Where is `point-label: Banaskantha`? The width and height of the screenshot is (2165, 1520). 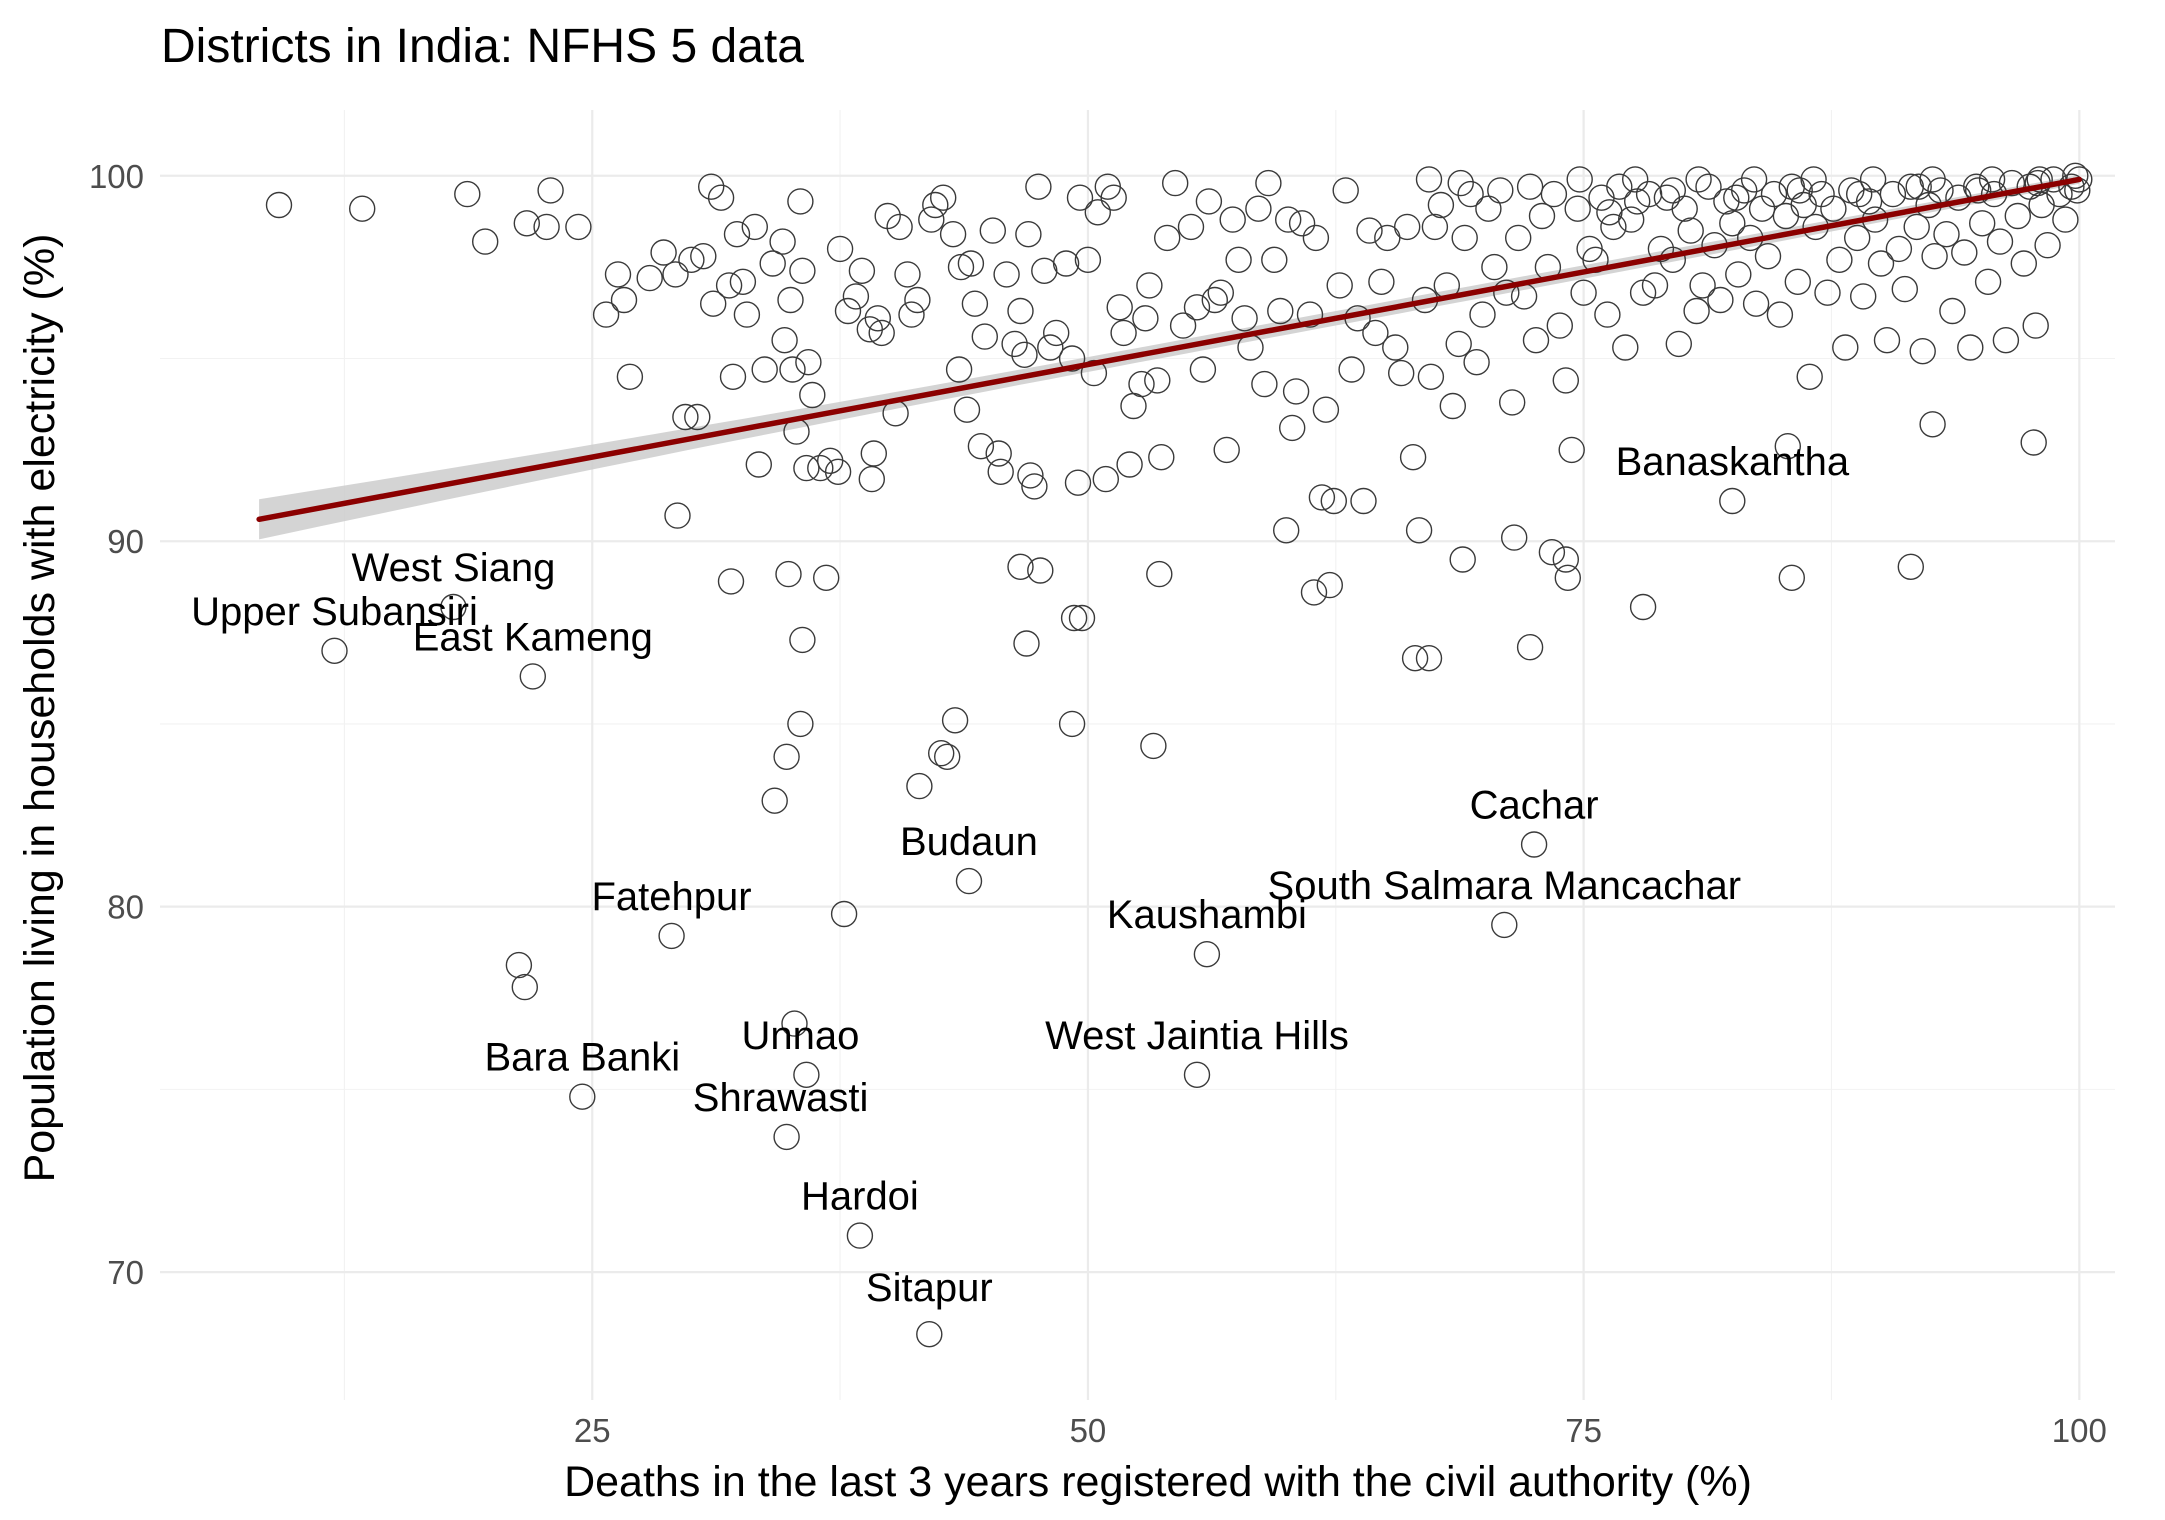 point-label: Banaskantha is located at coordinates (1733, 462).